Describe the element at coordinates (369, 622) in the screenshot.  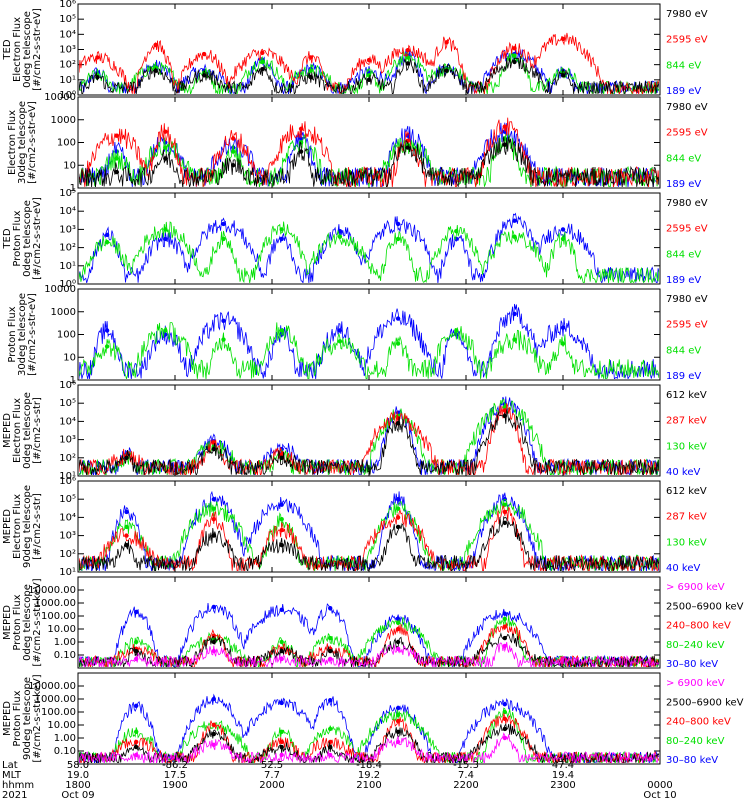
I see `panel-frame` at that location.